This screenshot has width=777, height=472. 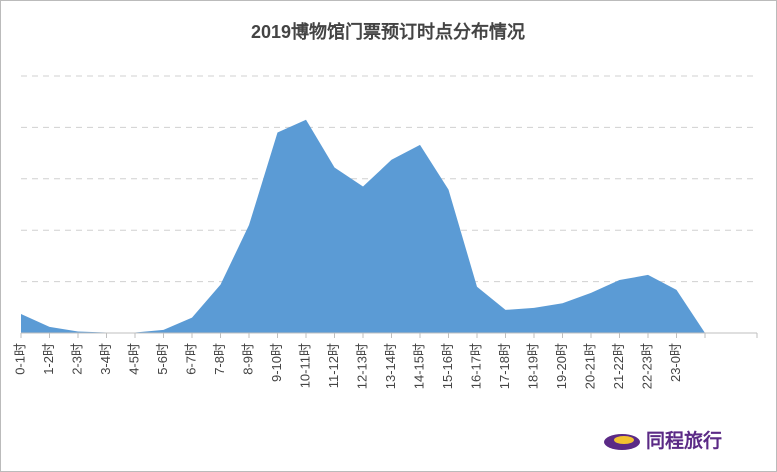 What do you see at coordinates (276, 362) in the screenshot?
I see `x-tick-label: 9-10时` at bounding box center [276, 362].